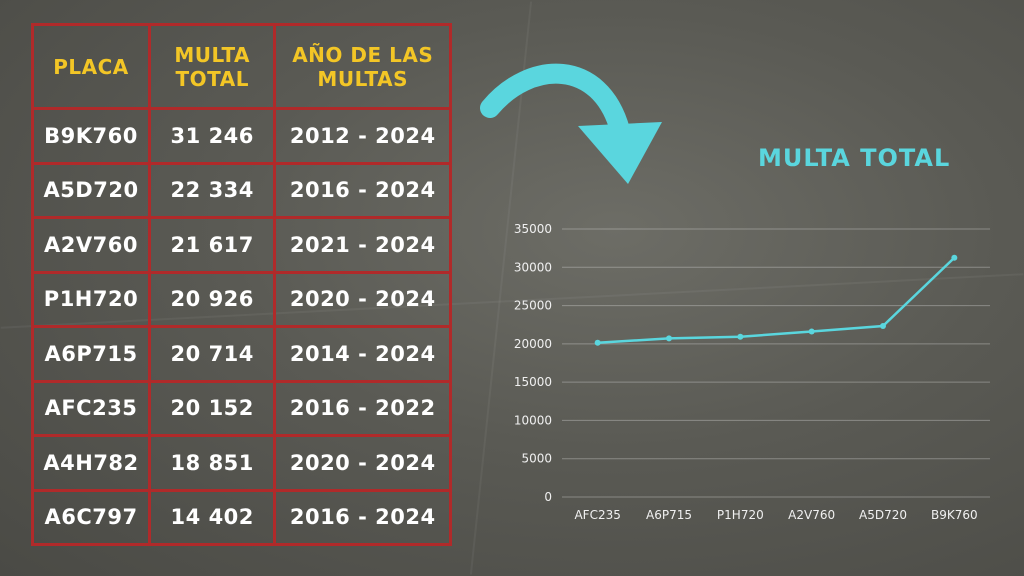 The image size is (1024, 576). Describe the element at coordinates (212, 354) in the screenshot. I see `cell-total-fine: 20 714` at that location.